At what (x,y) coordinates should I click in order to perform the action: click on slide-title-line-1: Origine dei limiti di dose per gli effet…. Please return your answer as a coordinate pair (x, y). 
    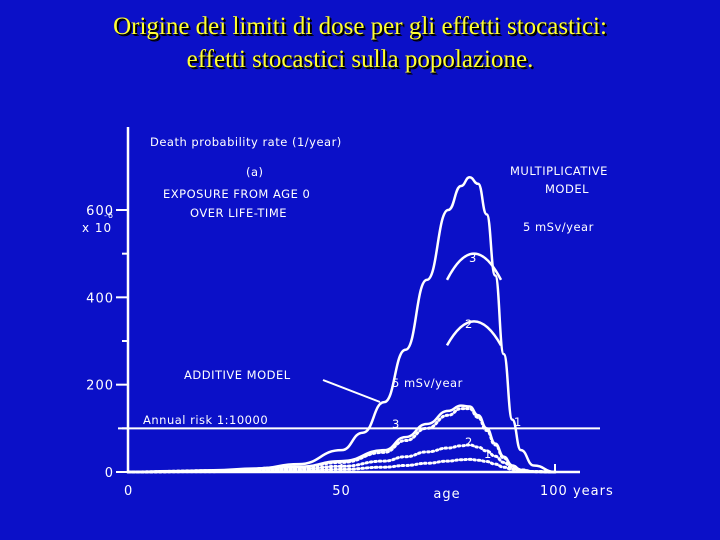
    Looking at the image, I should click on (360, 26).